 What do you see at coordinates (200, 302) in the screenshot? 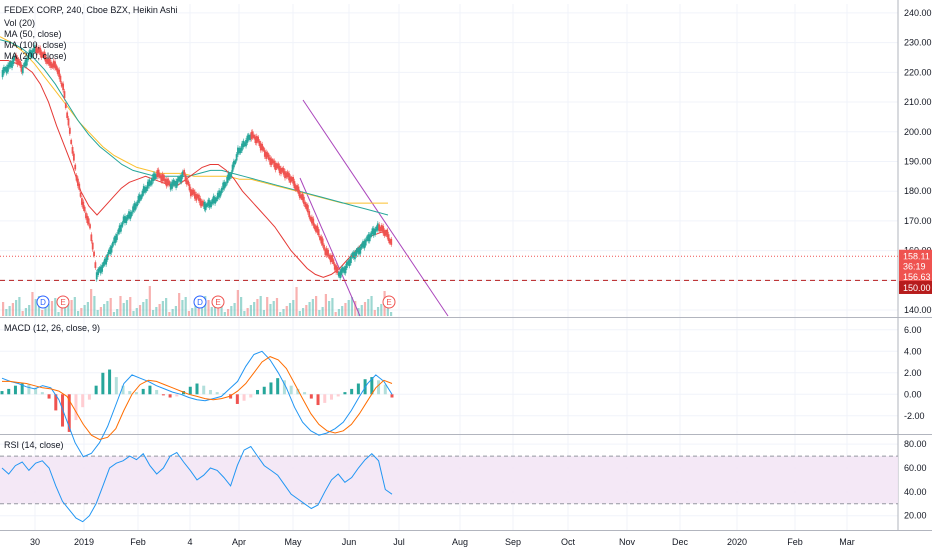
I see `dividend-marker` at bounding box center [200, 302].